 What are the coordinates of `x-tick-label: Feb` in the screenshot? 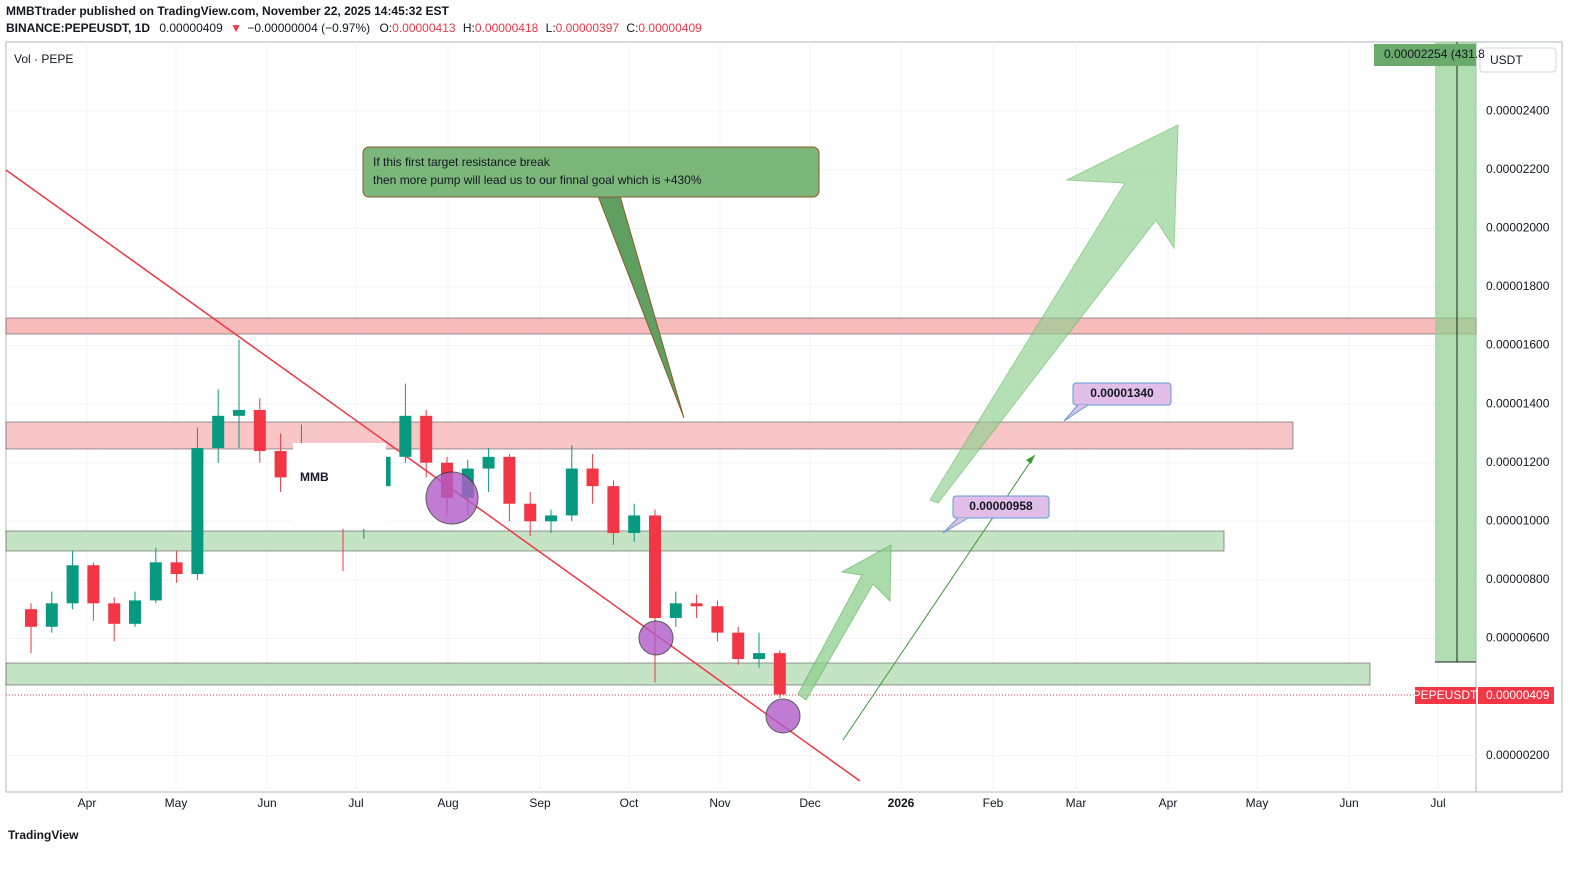 It's located at (993, 803).